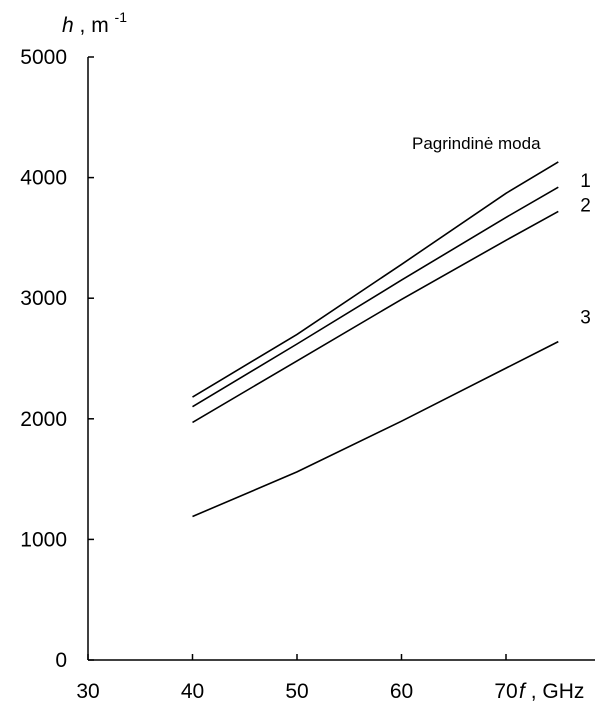  What do you see at coordinates (585, 205) in the screenshot?
I see `series-label-2: 2` at bounding box center [585, 205].